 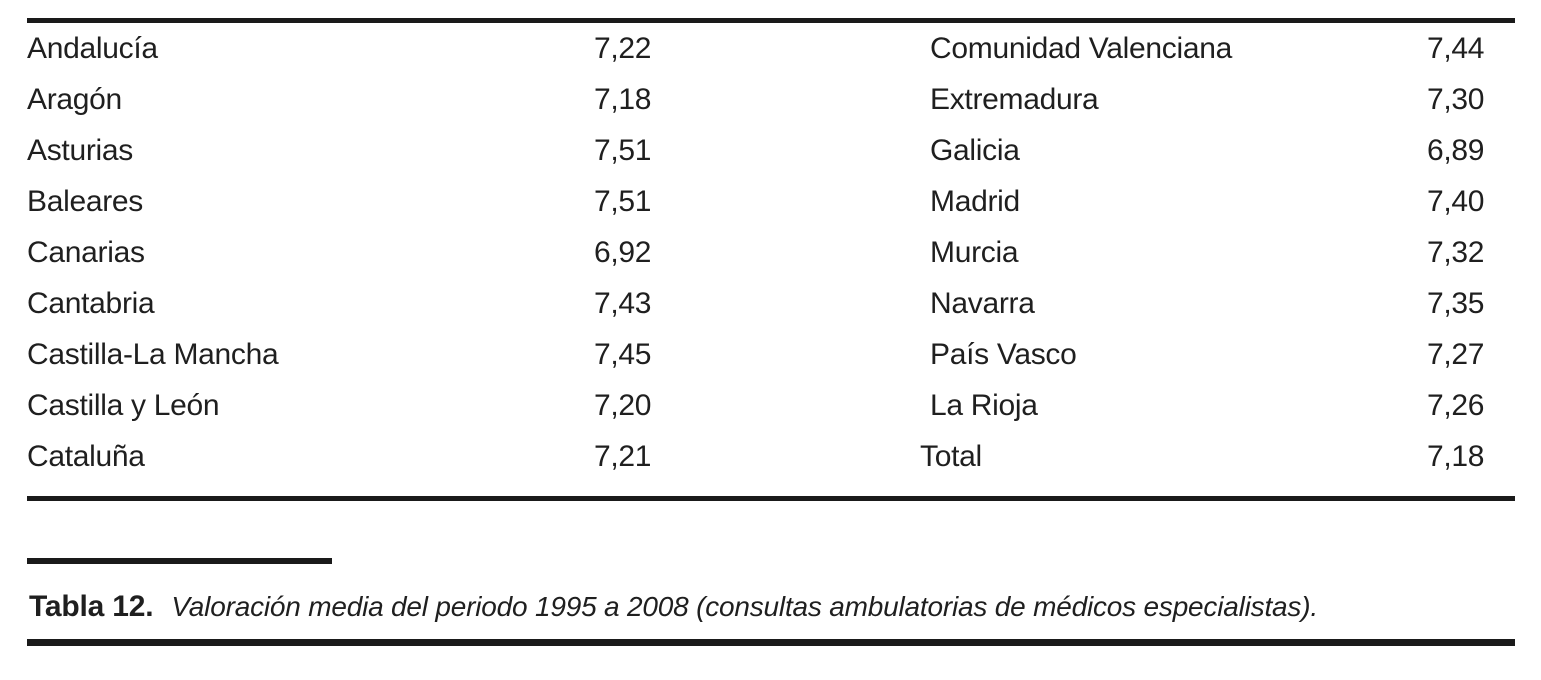 I want to click on region-label: Navarra, so click(x=982, y=303).